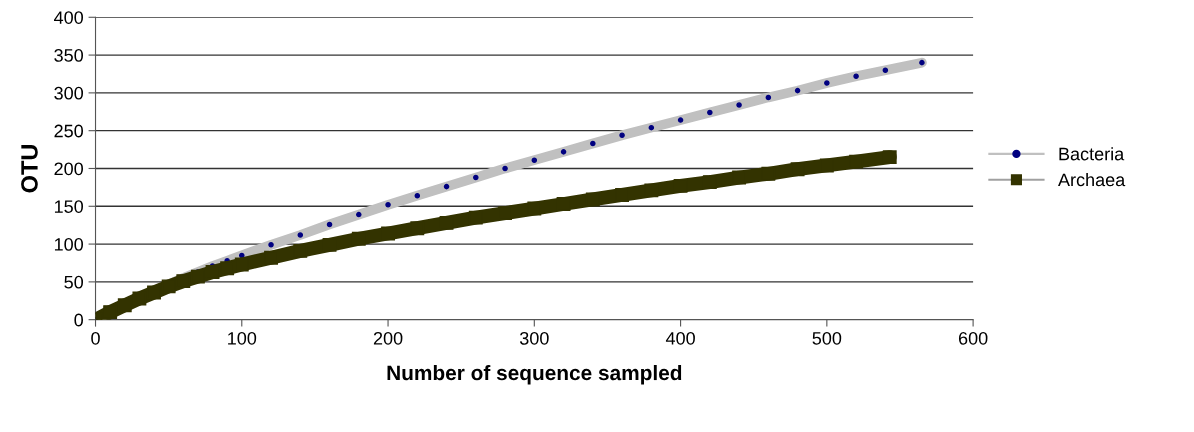  I want to click on y-tick-label: 150, so click(69, 206).